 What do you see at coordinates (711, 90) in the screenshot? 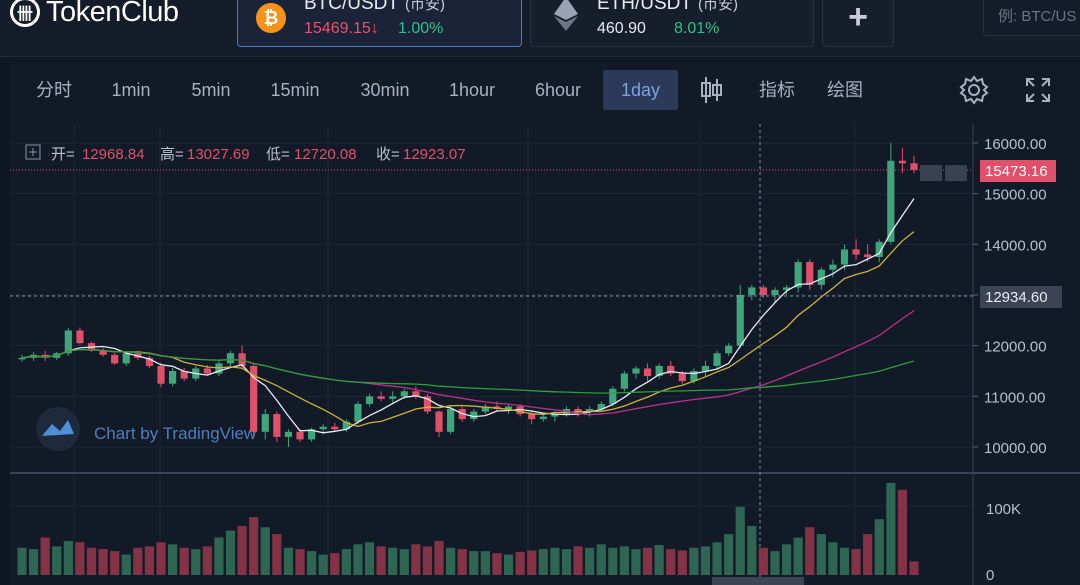
I see `candlestick-type-icon` at bounding box center [711, 90].